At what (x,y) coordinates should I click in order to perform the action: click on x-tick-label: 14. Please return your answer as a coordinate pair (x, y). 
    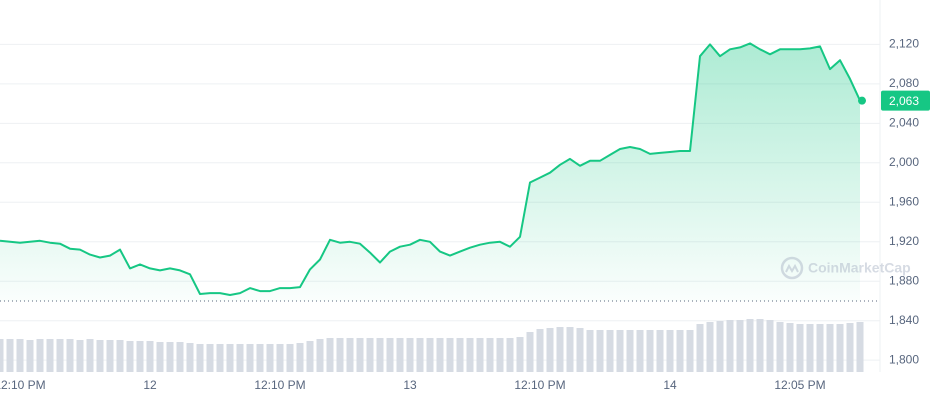
    Looking at the image, I should click on (670, 385).